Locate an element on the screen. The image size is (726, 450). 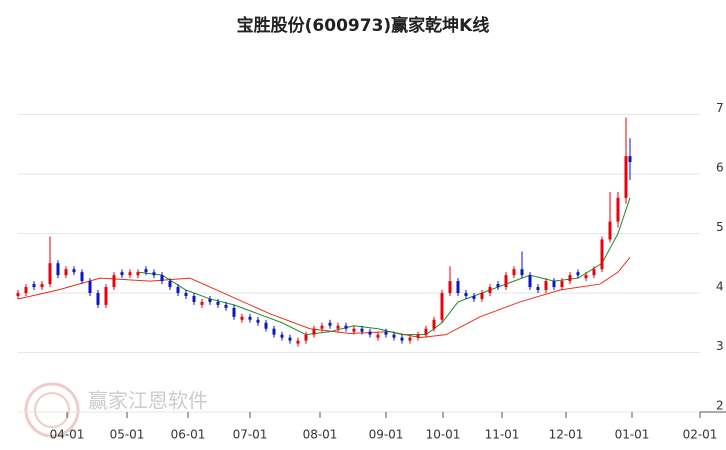
x-tick-label: 05-01 is located at coordinates (127, 435).